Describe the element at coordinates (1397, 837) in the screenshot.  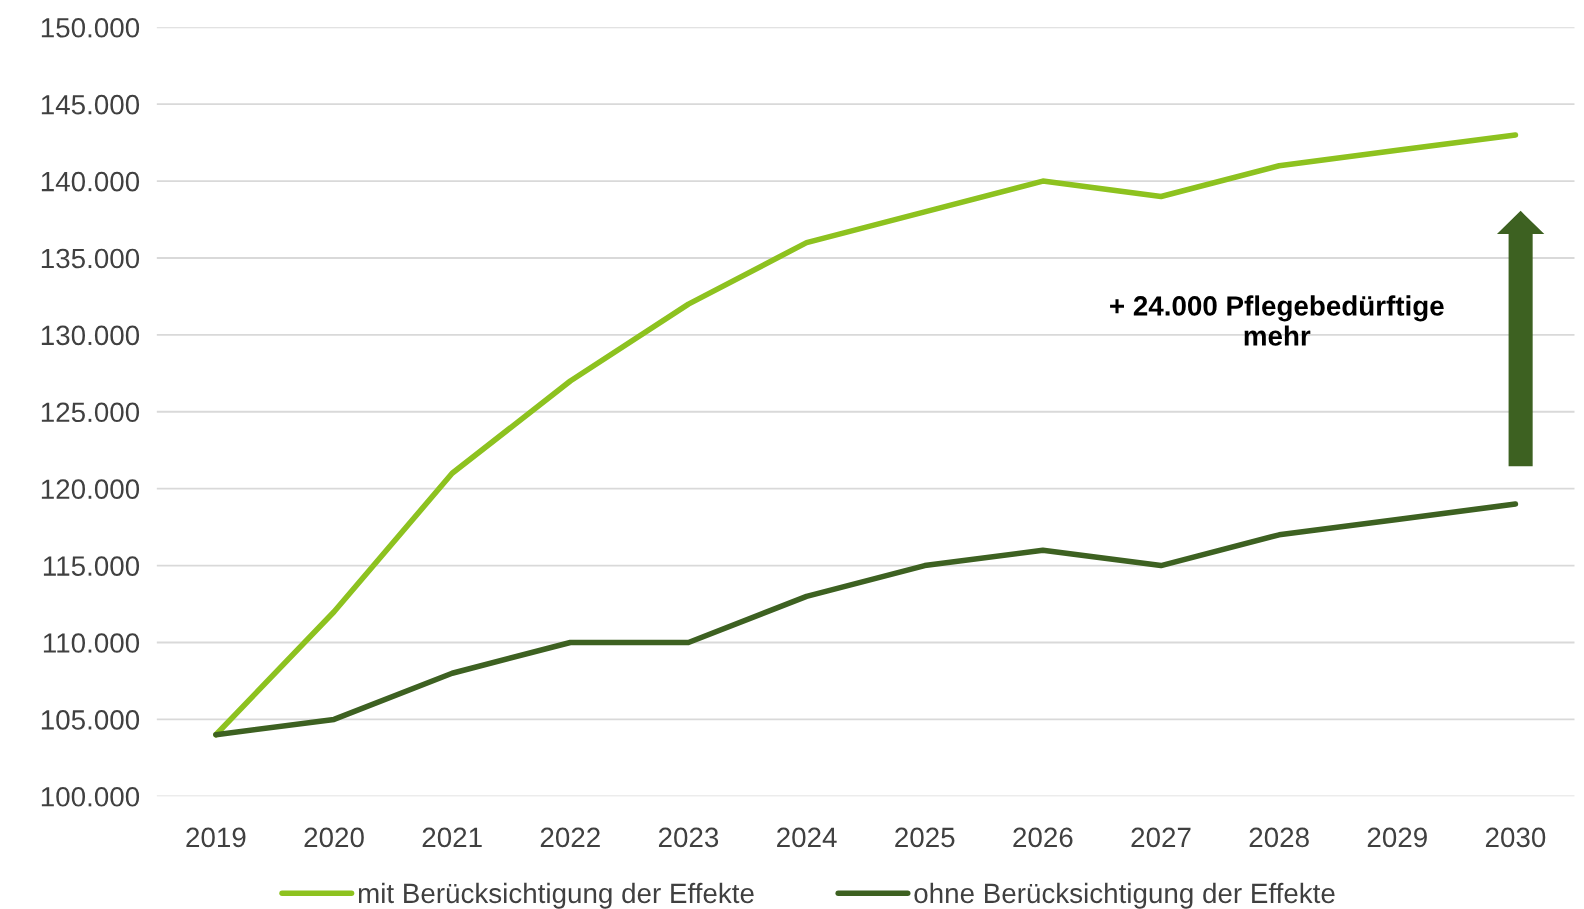
I see `x-tick-label: 2029` at that location.